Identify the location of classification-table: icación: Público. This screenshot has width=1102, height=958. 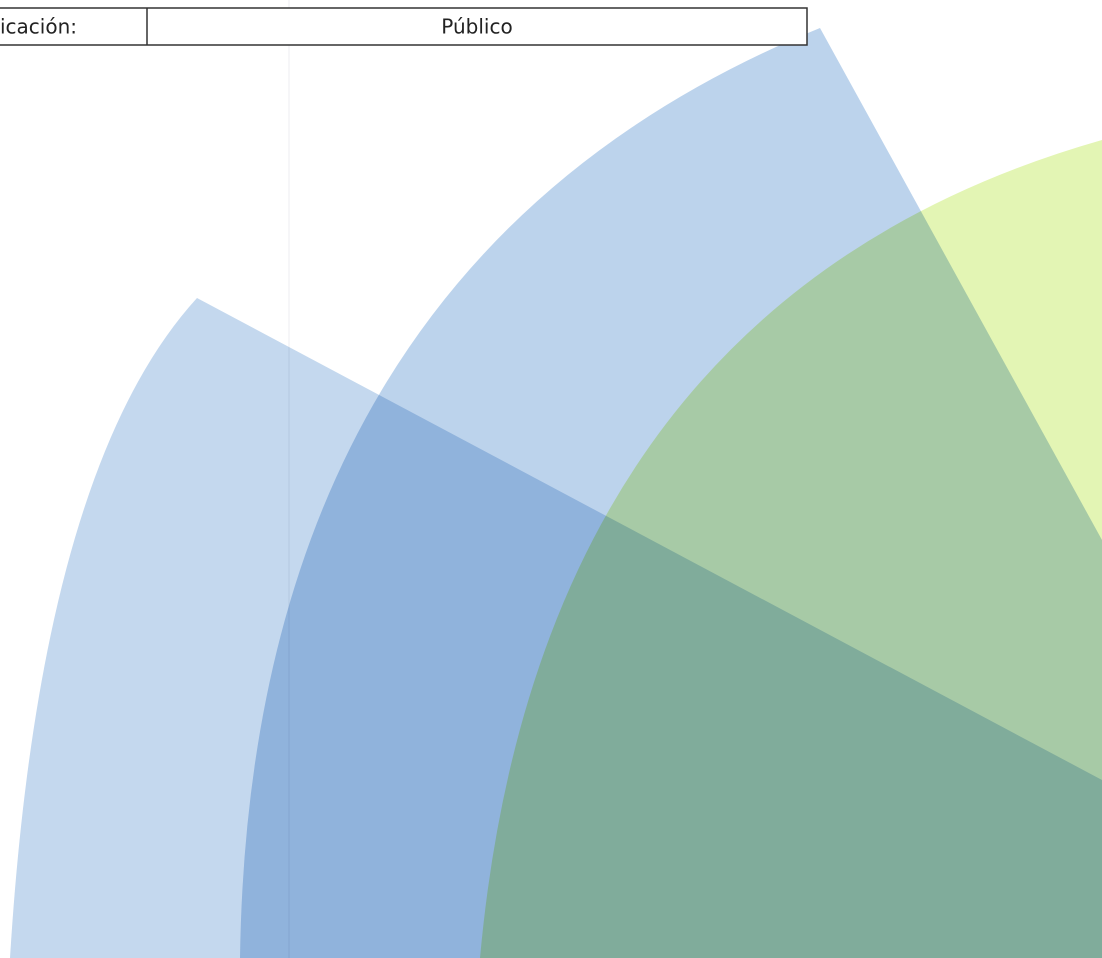
(404, 26).